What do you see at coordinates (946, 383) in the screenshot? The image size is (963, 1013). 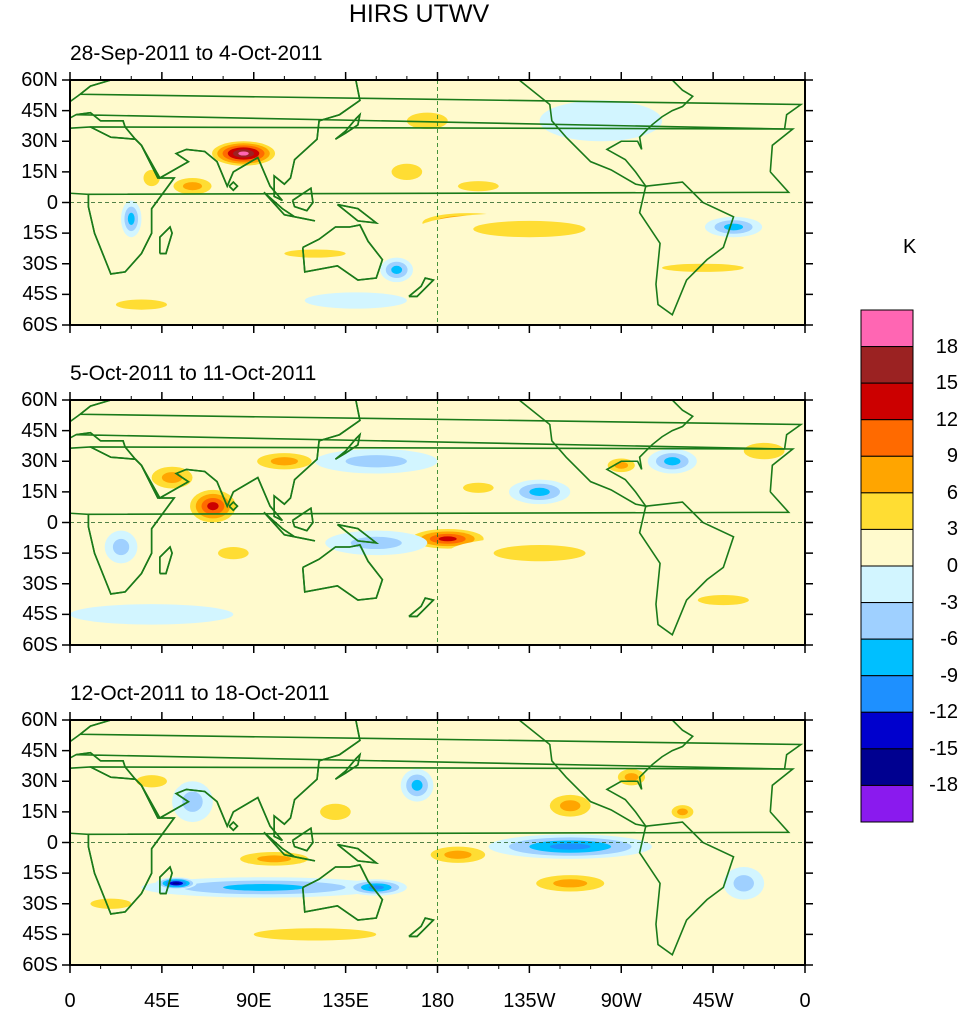 I see `colorbar-label: 15` at bounding box center [946, 383].